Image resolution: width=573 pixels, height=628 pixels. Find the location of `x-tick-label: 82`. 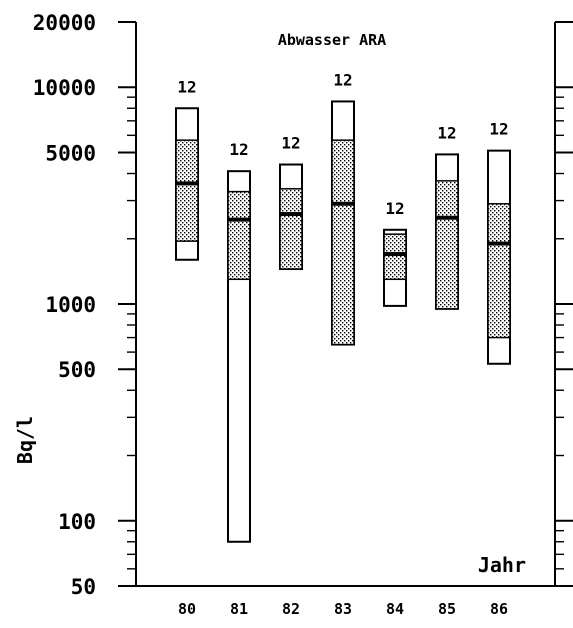

x-tick-label: 82 is located at coordinates (291, 609).